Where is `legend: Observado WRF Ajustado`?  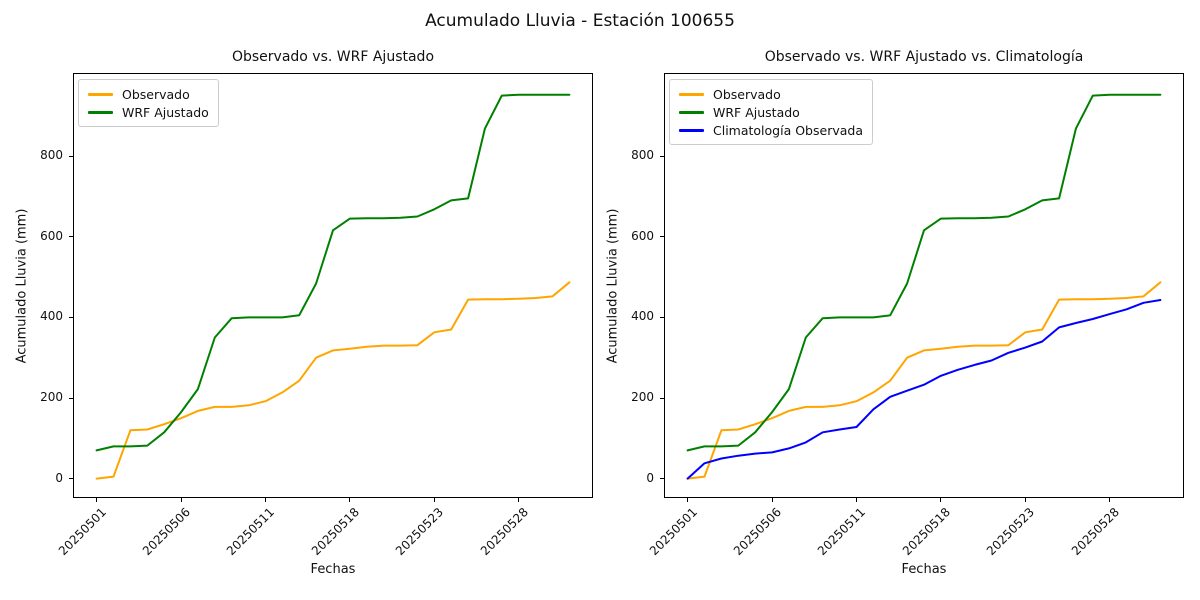
legend: Observado WRF Ajustado is located at coordinates (148, 103).